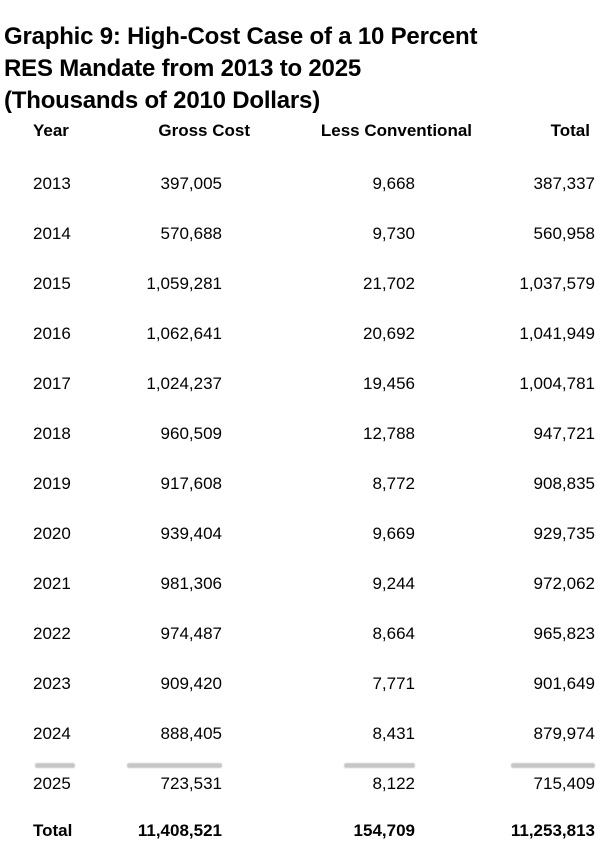  Describe the element at coordinates (184, 383) in the screenshot. I see `cell-gross-cost: 1,024,237` at that location.